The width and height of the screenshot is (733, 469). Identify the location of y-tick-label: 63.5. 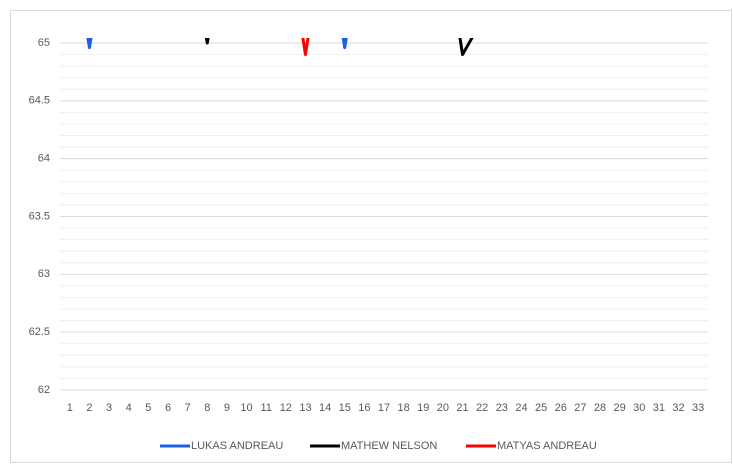
(39, 216).